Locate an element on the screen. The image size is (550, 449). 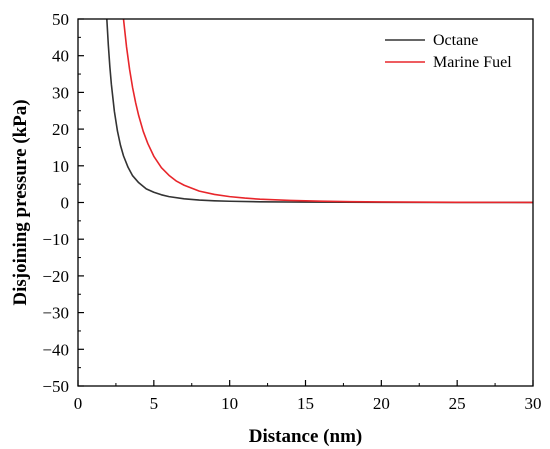
y-tick-label: −20 is located at coordinates (55, 276).